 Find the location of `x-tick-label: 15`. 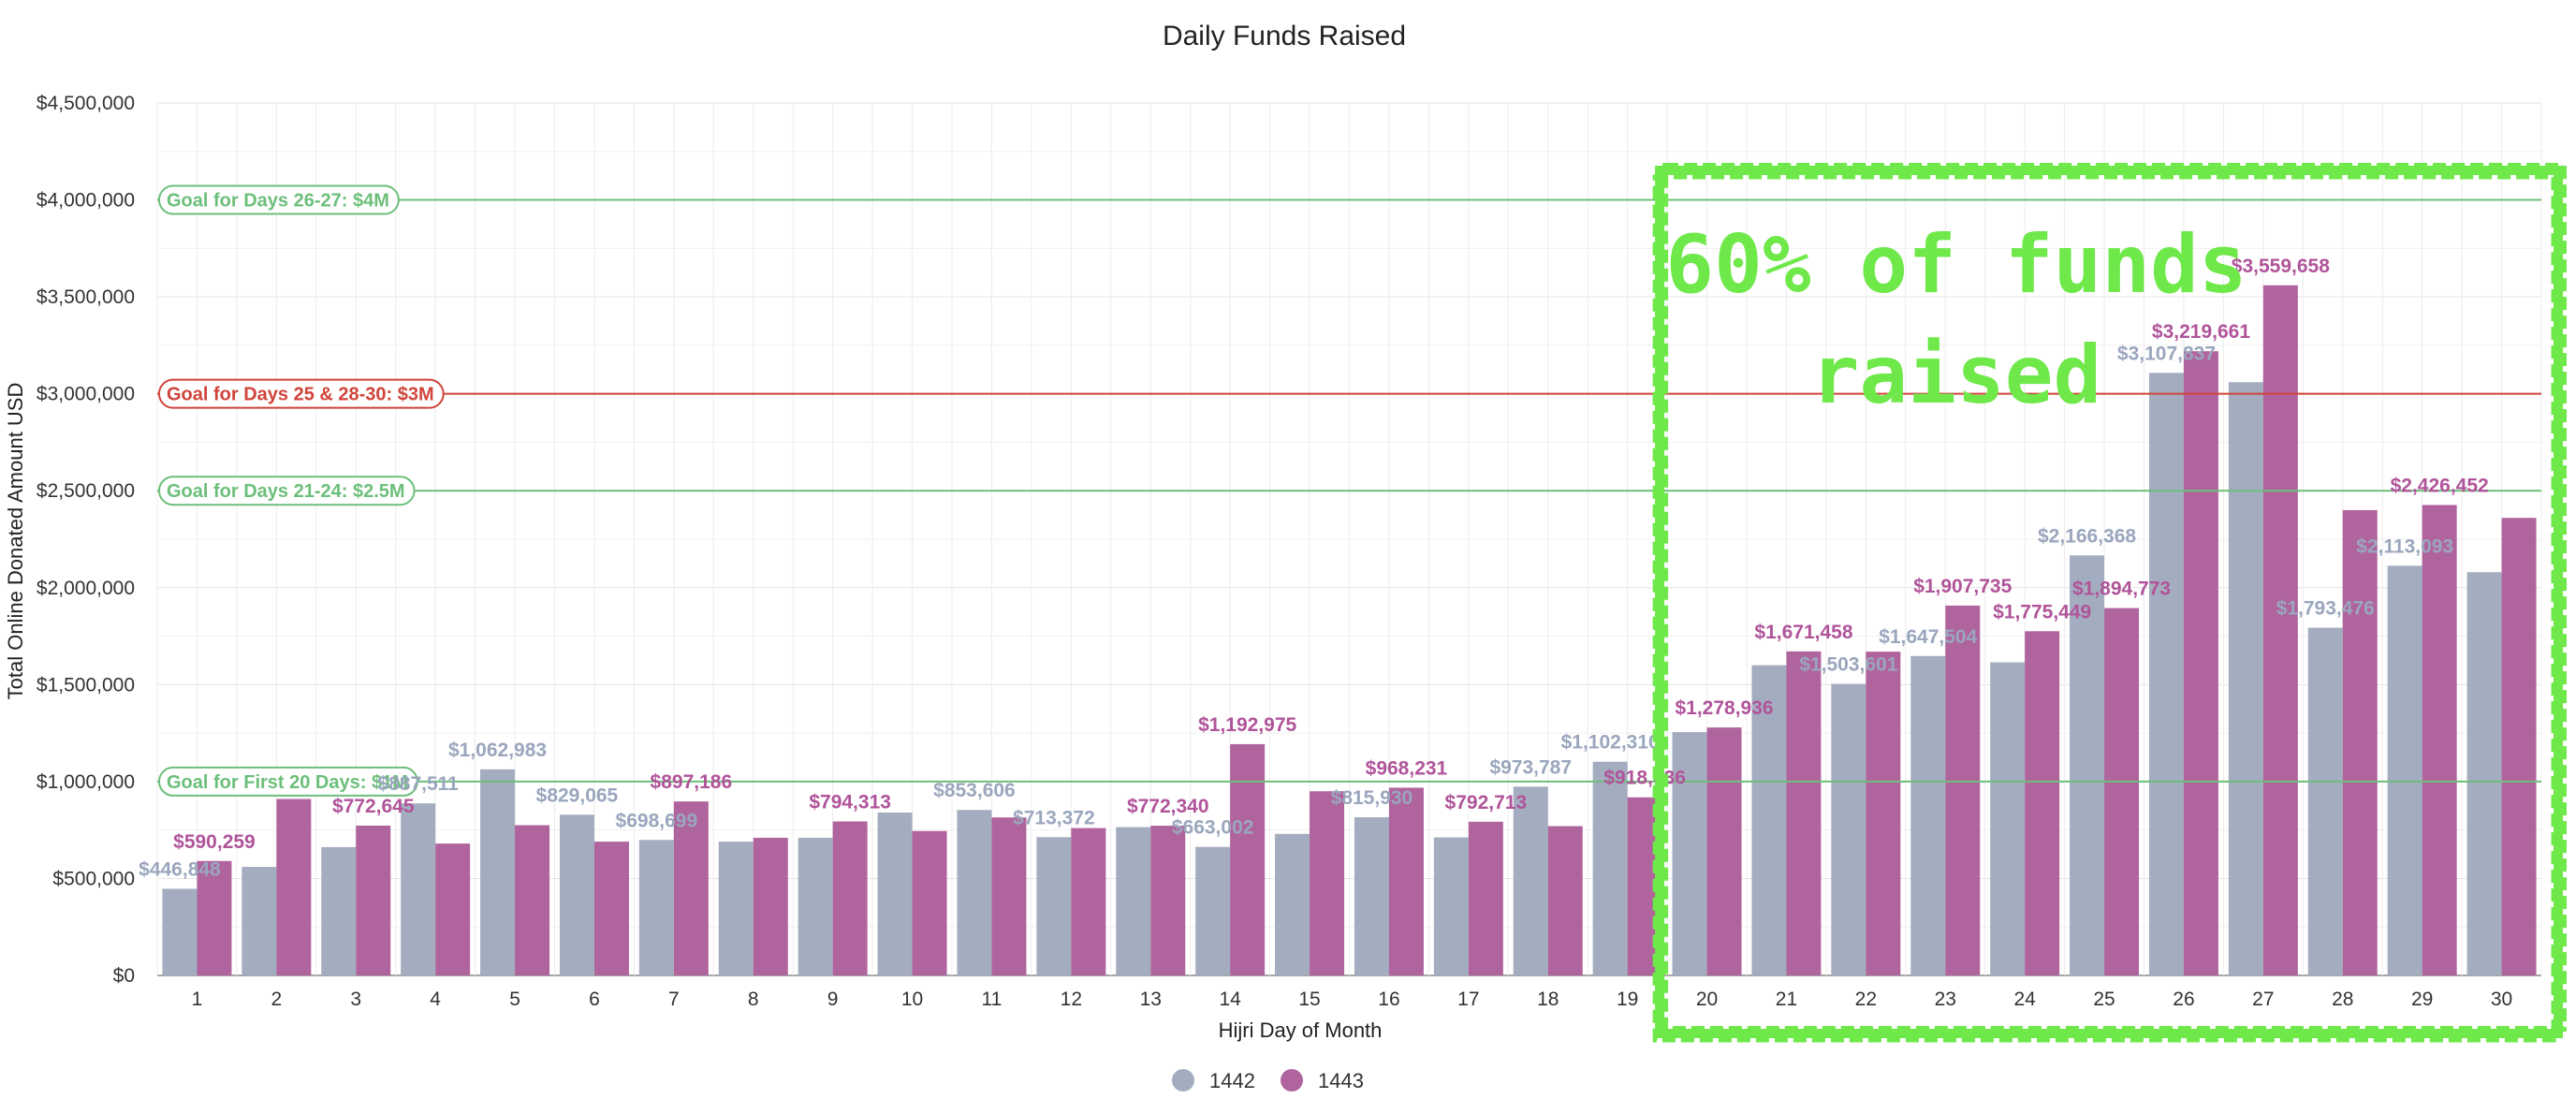

x-tick-label: 15 is located at coordinates (1309, 1000).